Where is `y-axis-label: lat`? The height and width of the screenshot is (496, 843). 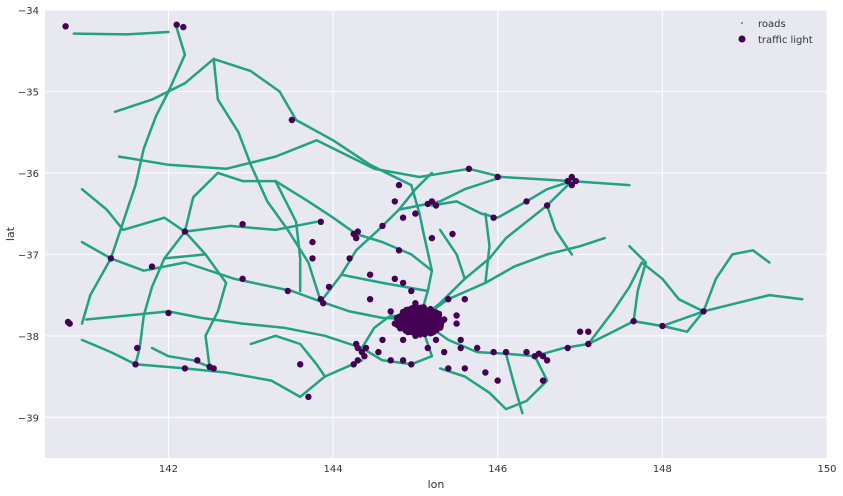 y-axis-label: lat is located at coordinates (10, 233).